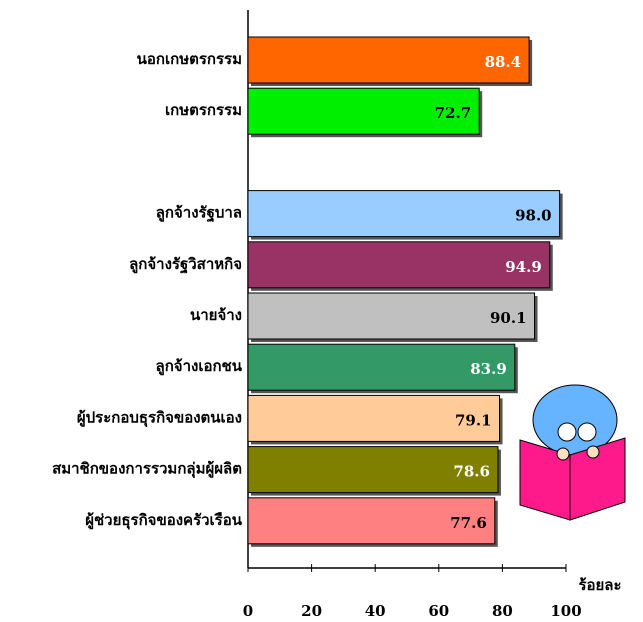  I want to click on x-tick-label: 100, so click(565, 611).